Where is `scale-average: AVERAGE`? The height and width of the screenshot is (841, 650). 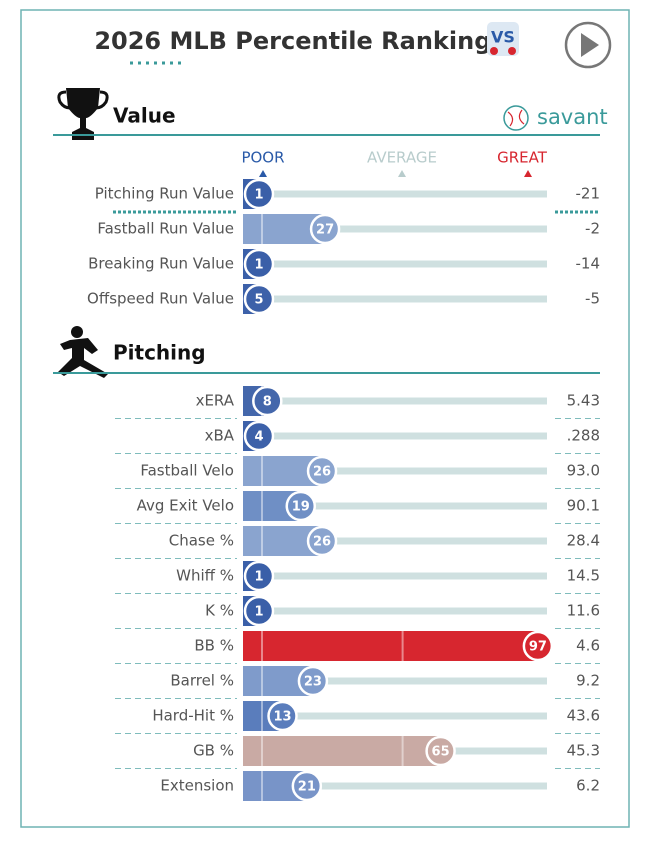
scale-average: AVERAGE is located at coordinates (402, 158).